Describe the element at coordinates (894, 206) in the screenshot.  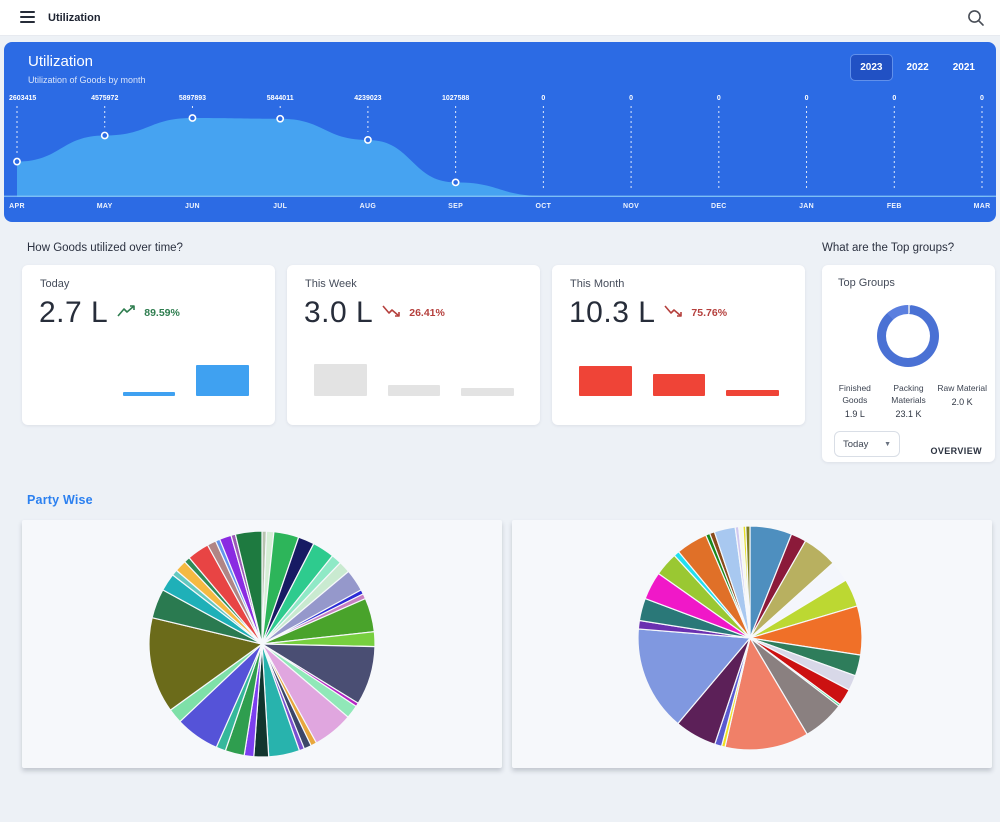
I see `month-label: FEB` at that location.